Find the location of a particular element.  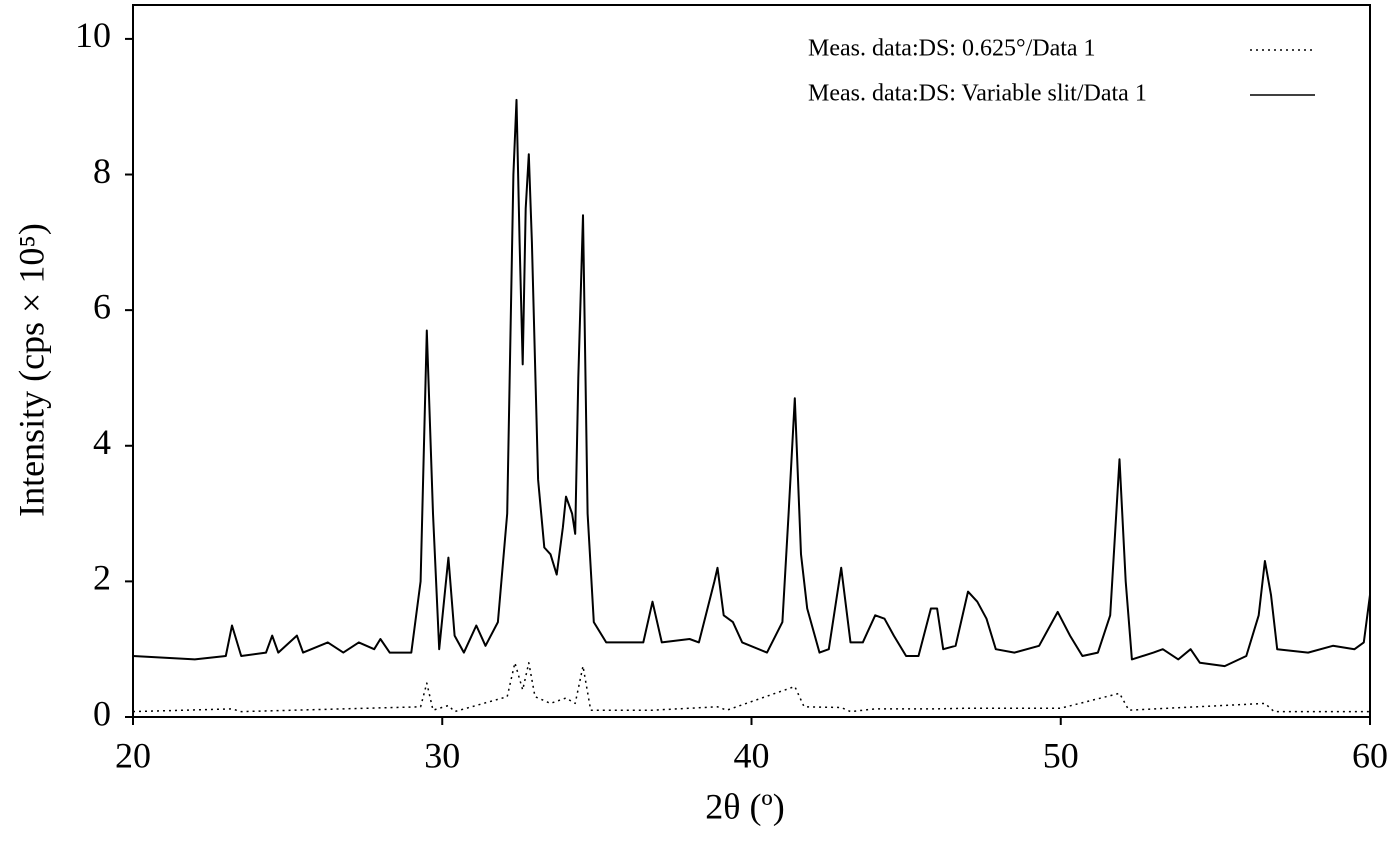

y-tick-label: 10 is located at coordinates (93, 35).